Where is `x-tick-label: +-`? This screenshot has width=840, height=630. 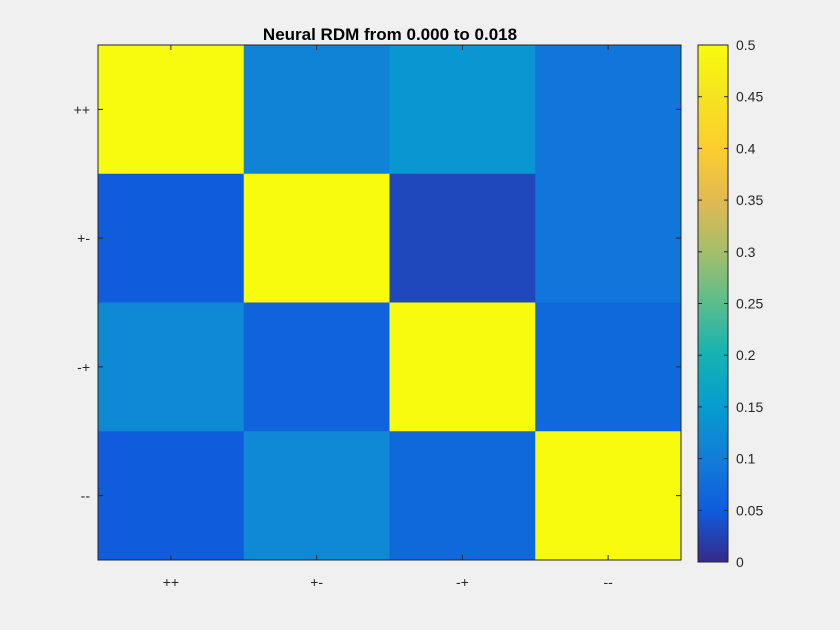
x-tick-label: +- is located at coordinates (316, 582).